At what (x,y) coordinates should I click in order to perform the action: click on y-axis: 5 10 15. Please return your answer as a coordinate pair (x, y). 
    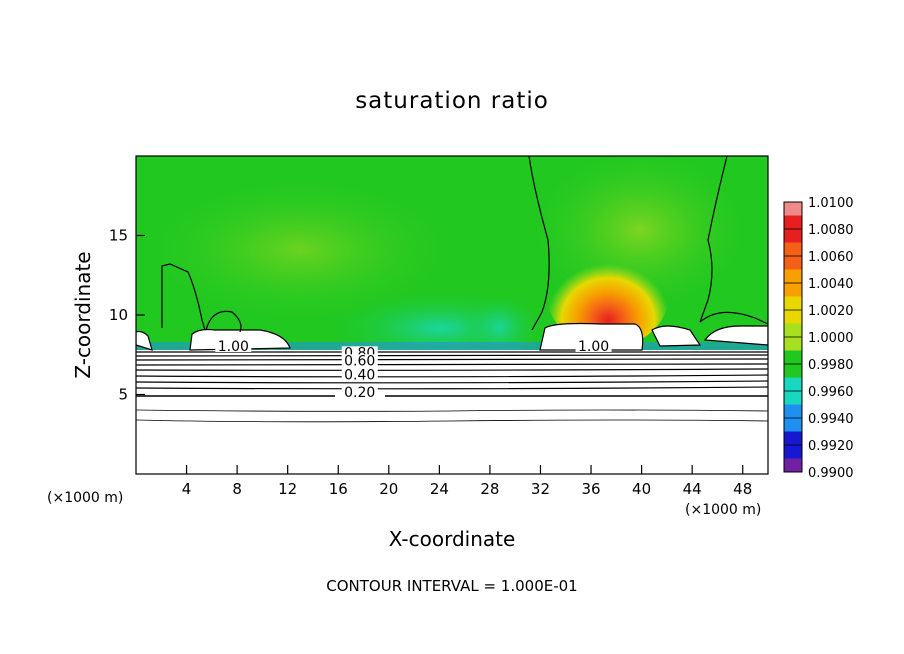
    Looking at the image, I should click on (127, 315).